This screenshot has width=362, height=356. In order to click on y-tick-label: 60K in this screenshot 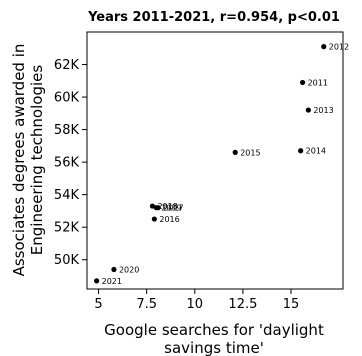, I will do `click(67, 98)`.